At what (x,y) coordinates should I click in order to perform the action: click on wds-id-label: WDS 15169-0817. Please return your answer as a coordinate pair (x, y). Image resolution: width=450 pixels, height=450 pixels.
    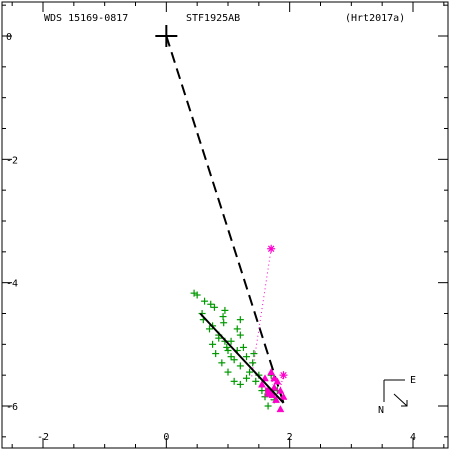
    Looking at the image, I should click on (86, 18).